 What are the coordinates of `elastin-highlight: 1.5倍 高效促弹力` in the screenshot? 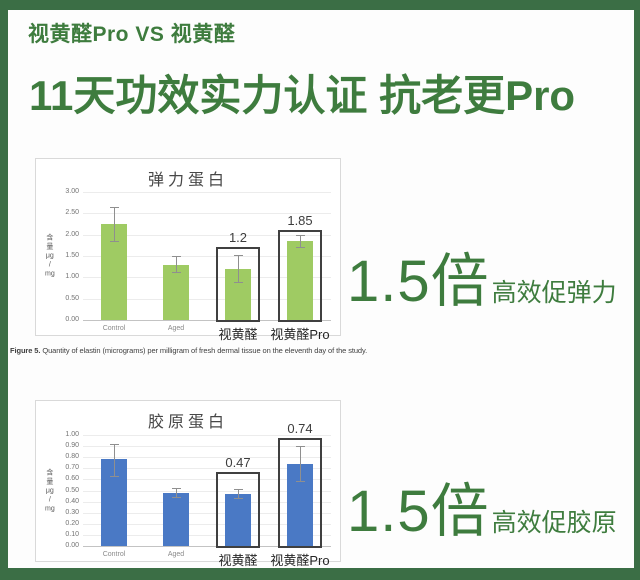 It's located at (482, 276).